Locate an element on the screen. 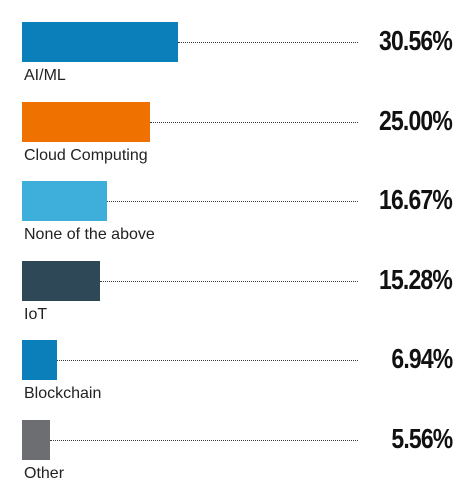 The width and height of the screenshot is (468, 498). category-label: Blockchain is located at coordinates (63, 393).